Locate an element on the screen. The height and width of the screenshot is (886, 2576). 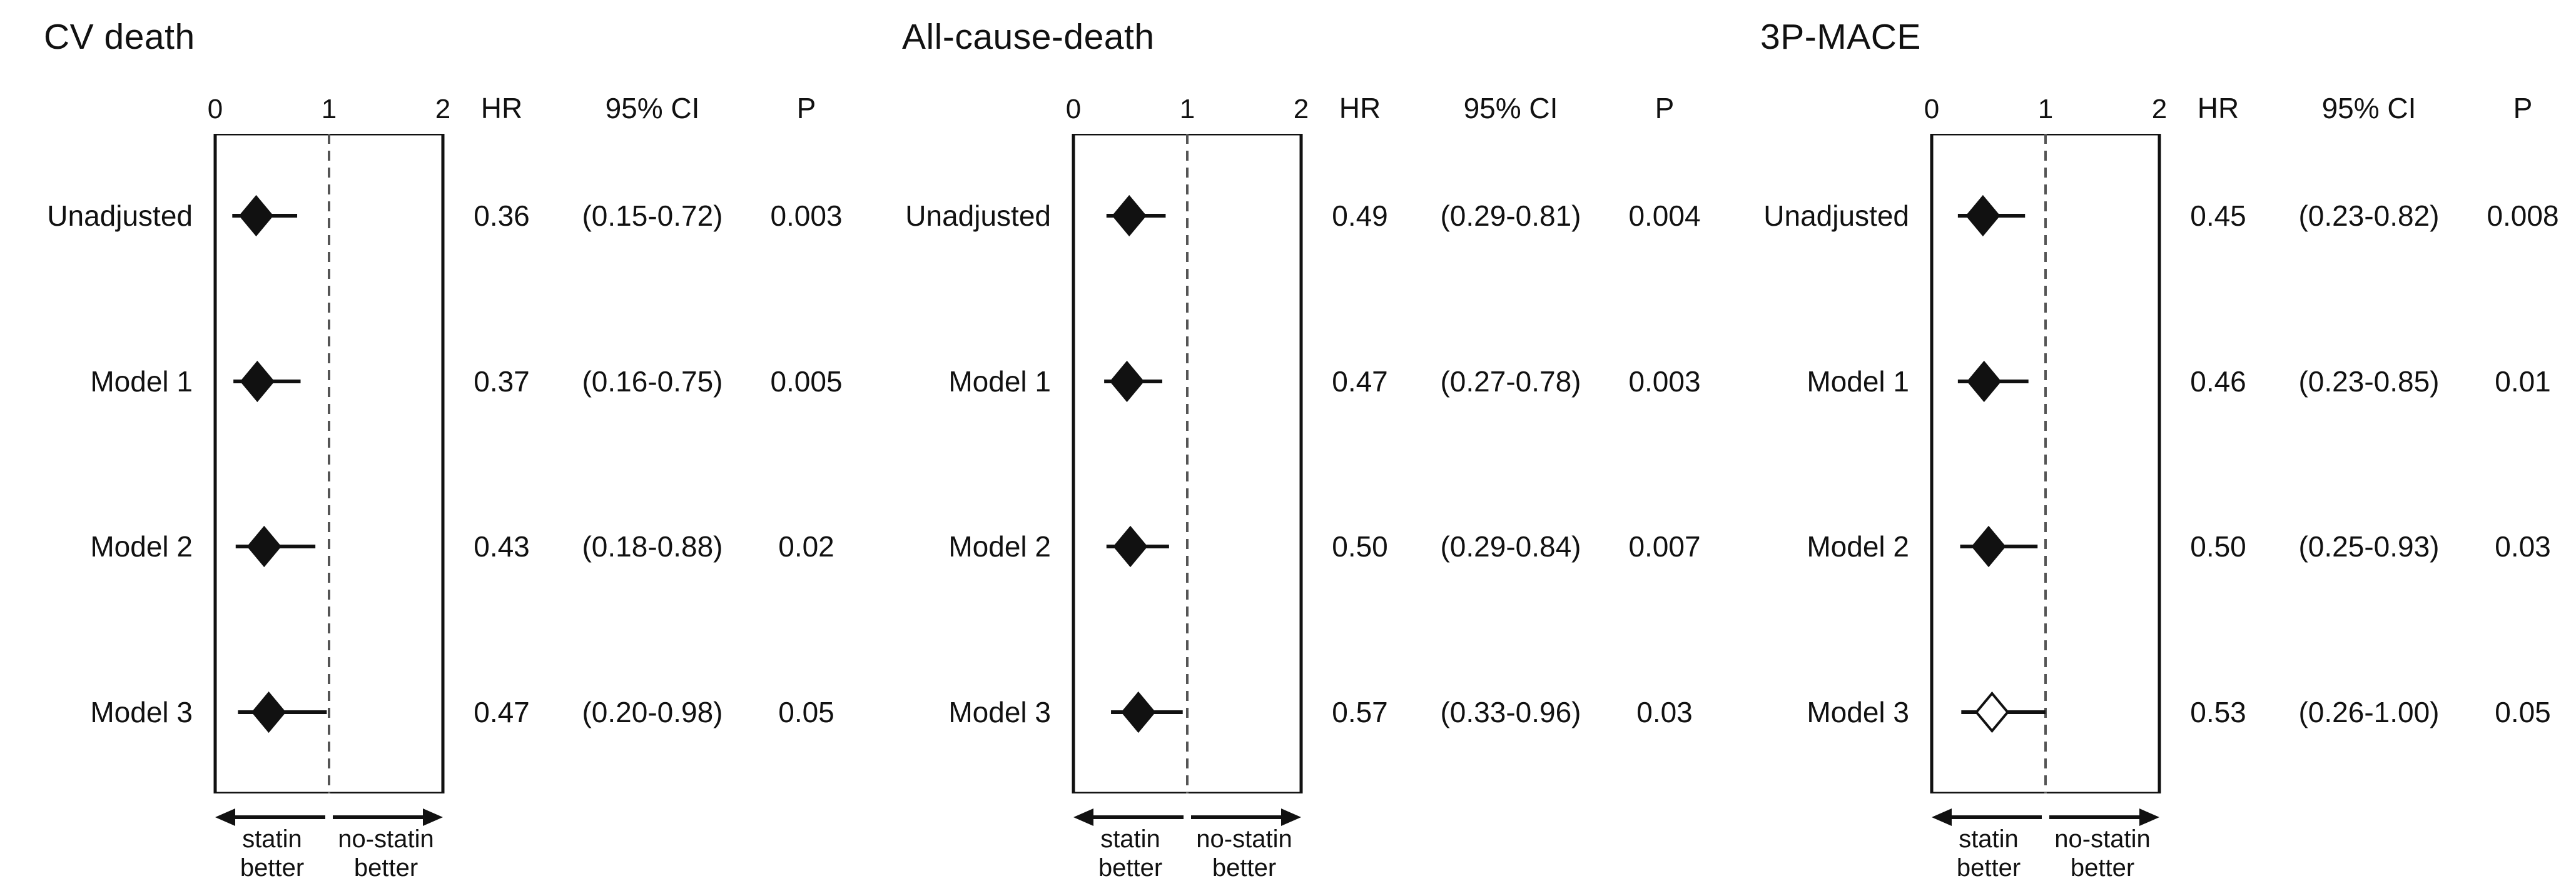
hr-column: 0.36 0.37 0.43 0.47 is located at coordinates (501, 510).